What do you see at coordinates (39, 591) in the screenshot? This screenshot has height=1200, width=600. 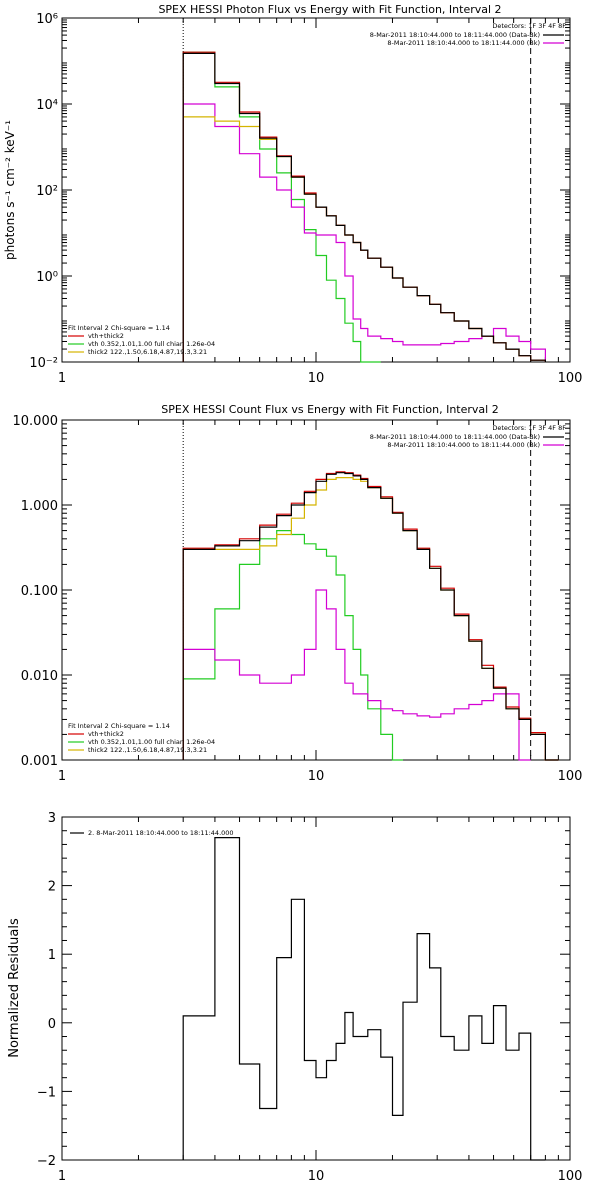 I see `y-tick-label: 0.100` at bounding box center [39, 591].